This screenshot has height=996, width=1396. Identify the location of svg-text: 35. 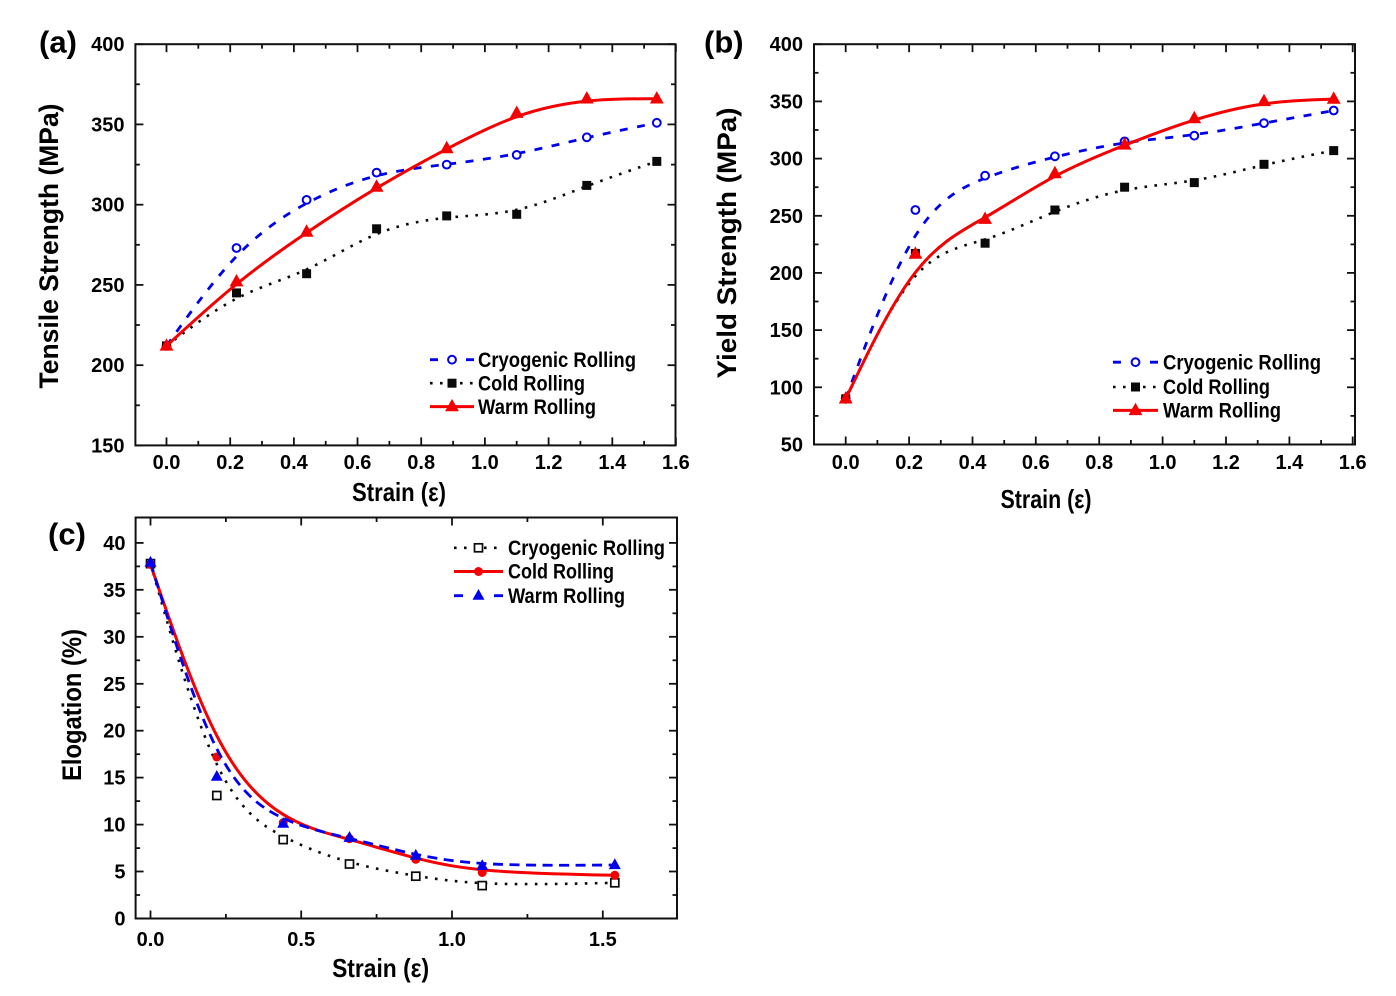
(114, 591).